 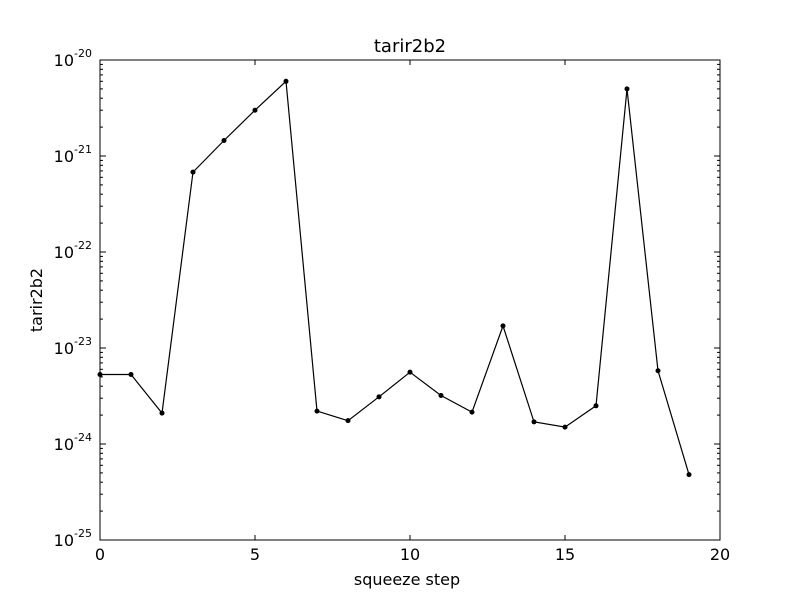 What do you see at coordinates (83, 437) in the screenshot?
I see `y-tick-exponent: -24` at bounding box center [83, 437].